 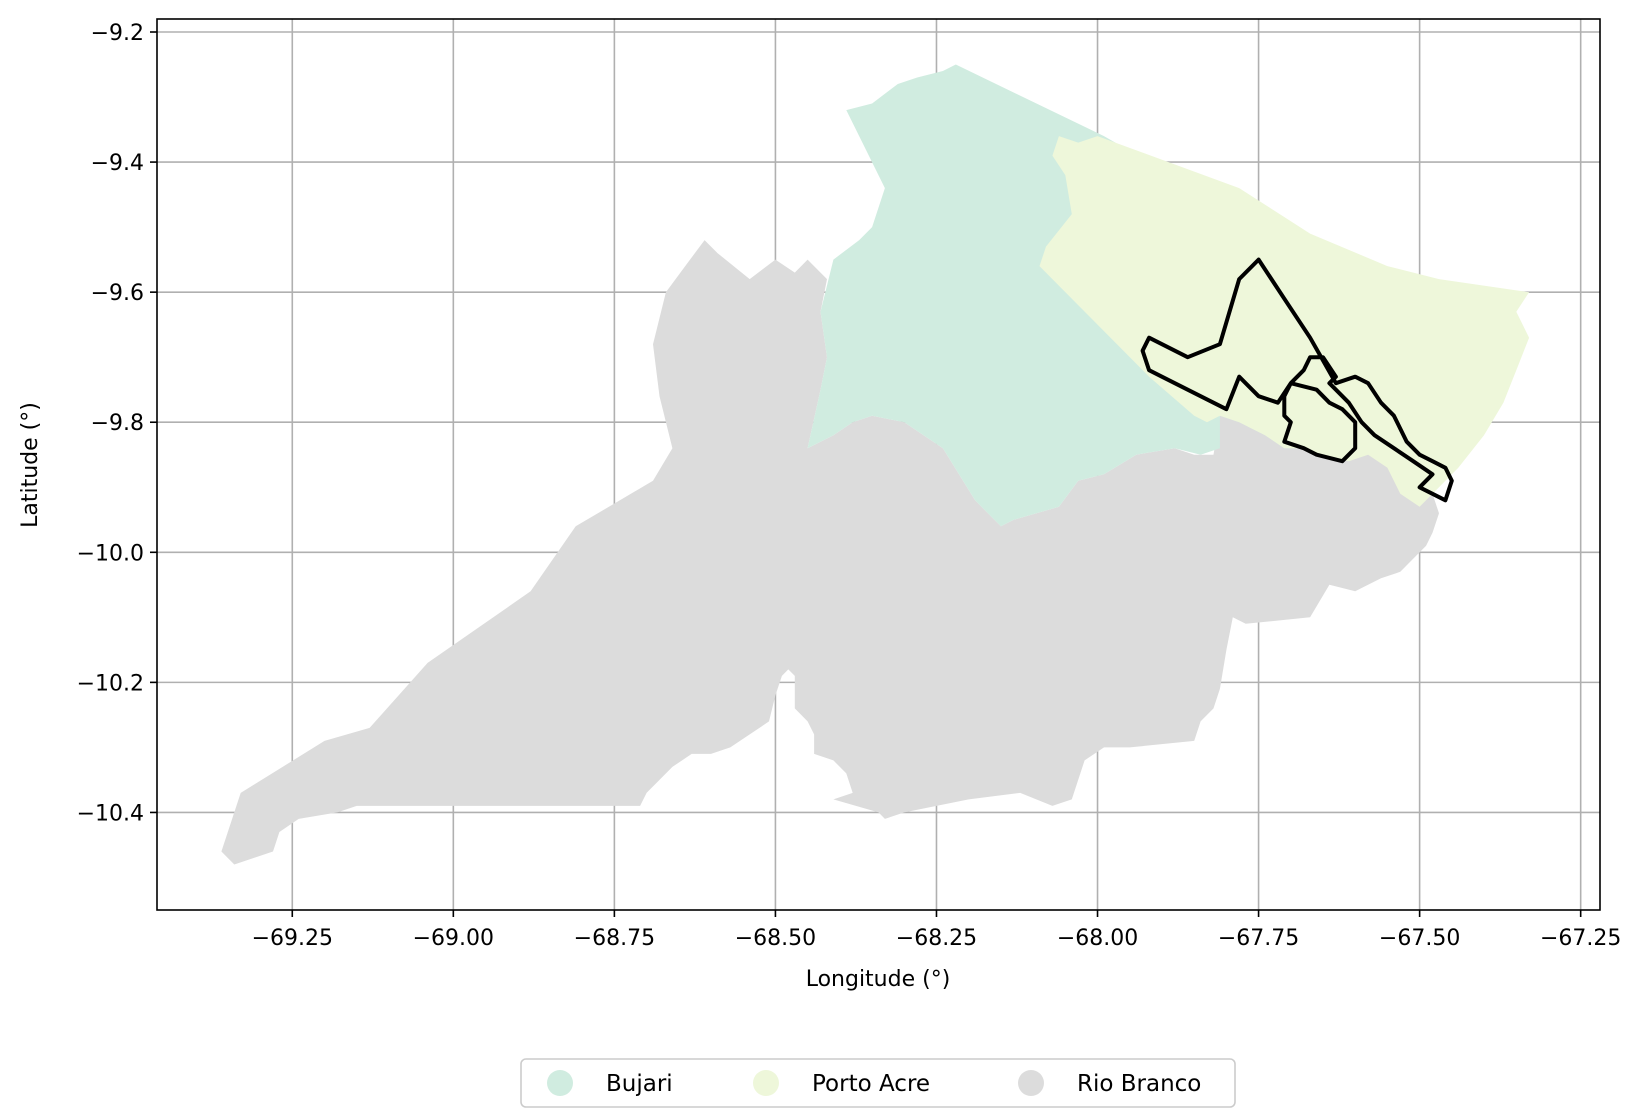 I want to click on y-tick-label: −9.8, so click(x=117, y=423).